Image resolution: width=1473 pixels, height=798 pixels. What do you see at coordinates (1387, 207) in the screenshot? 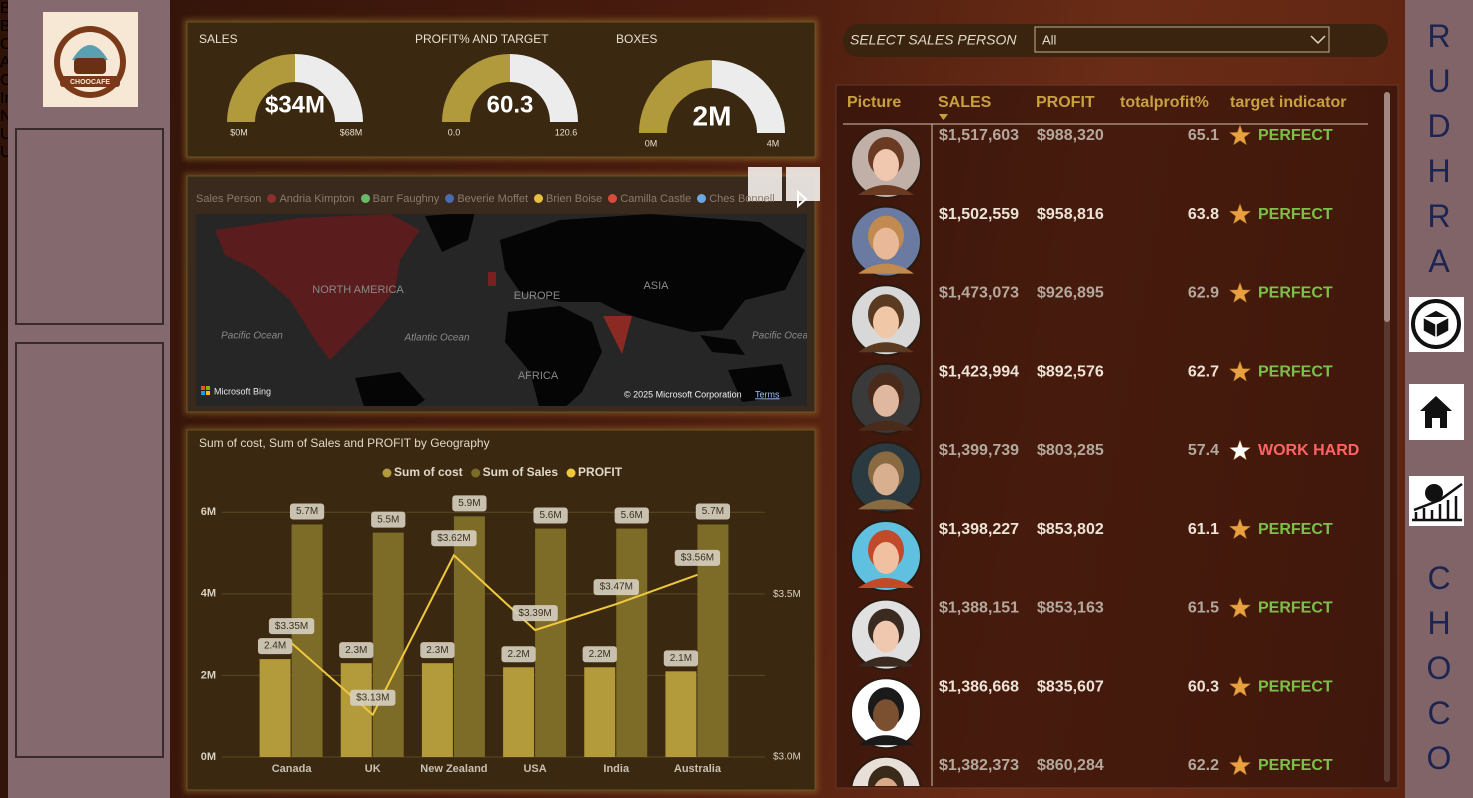
I see `scrollbar-thumb` at bounding box center [1387, 207].